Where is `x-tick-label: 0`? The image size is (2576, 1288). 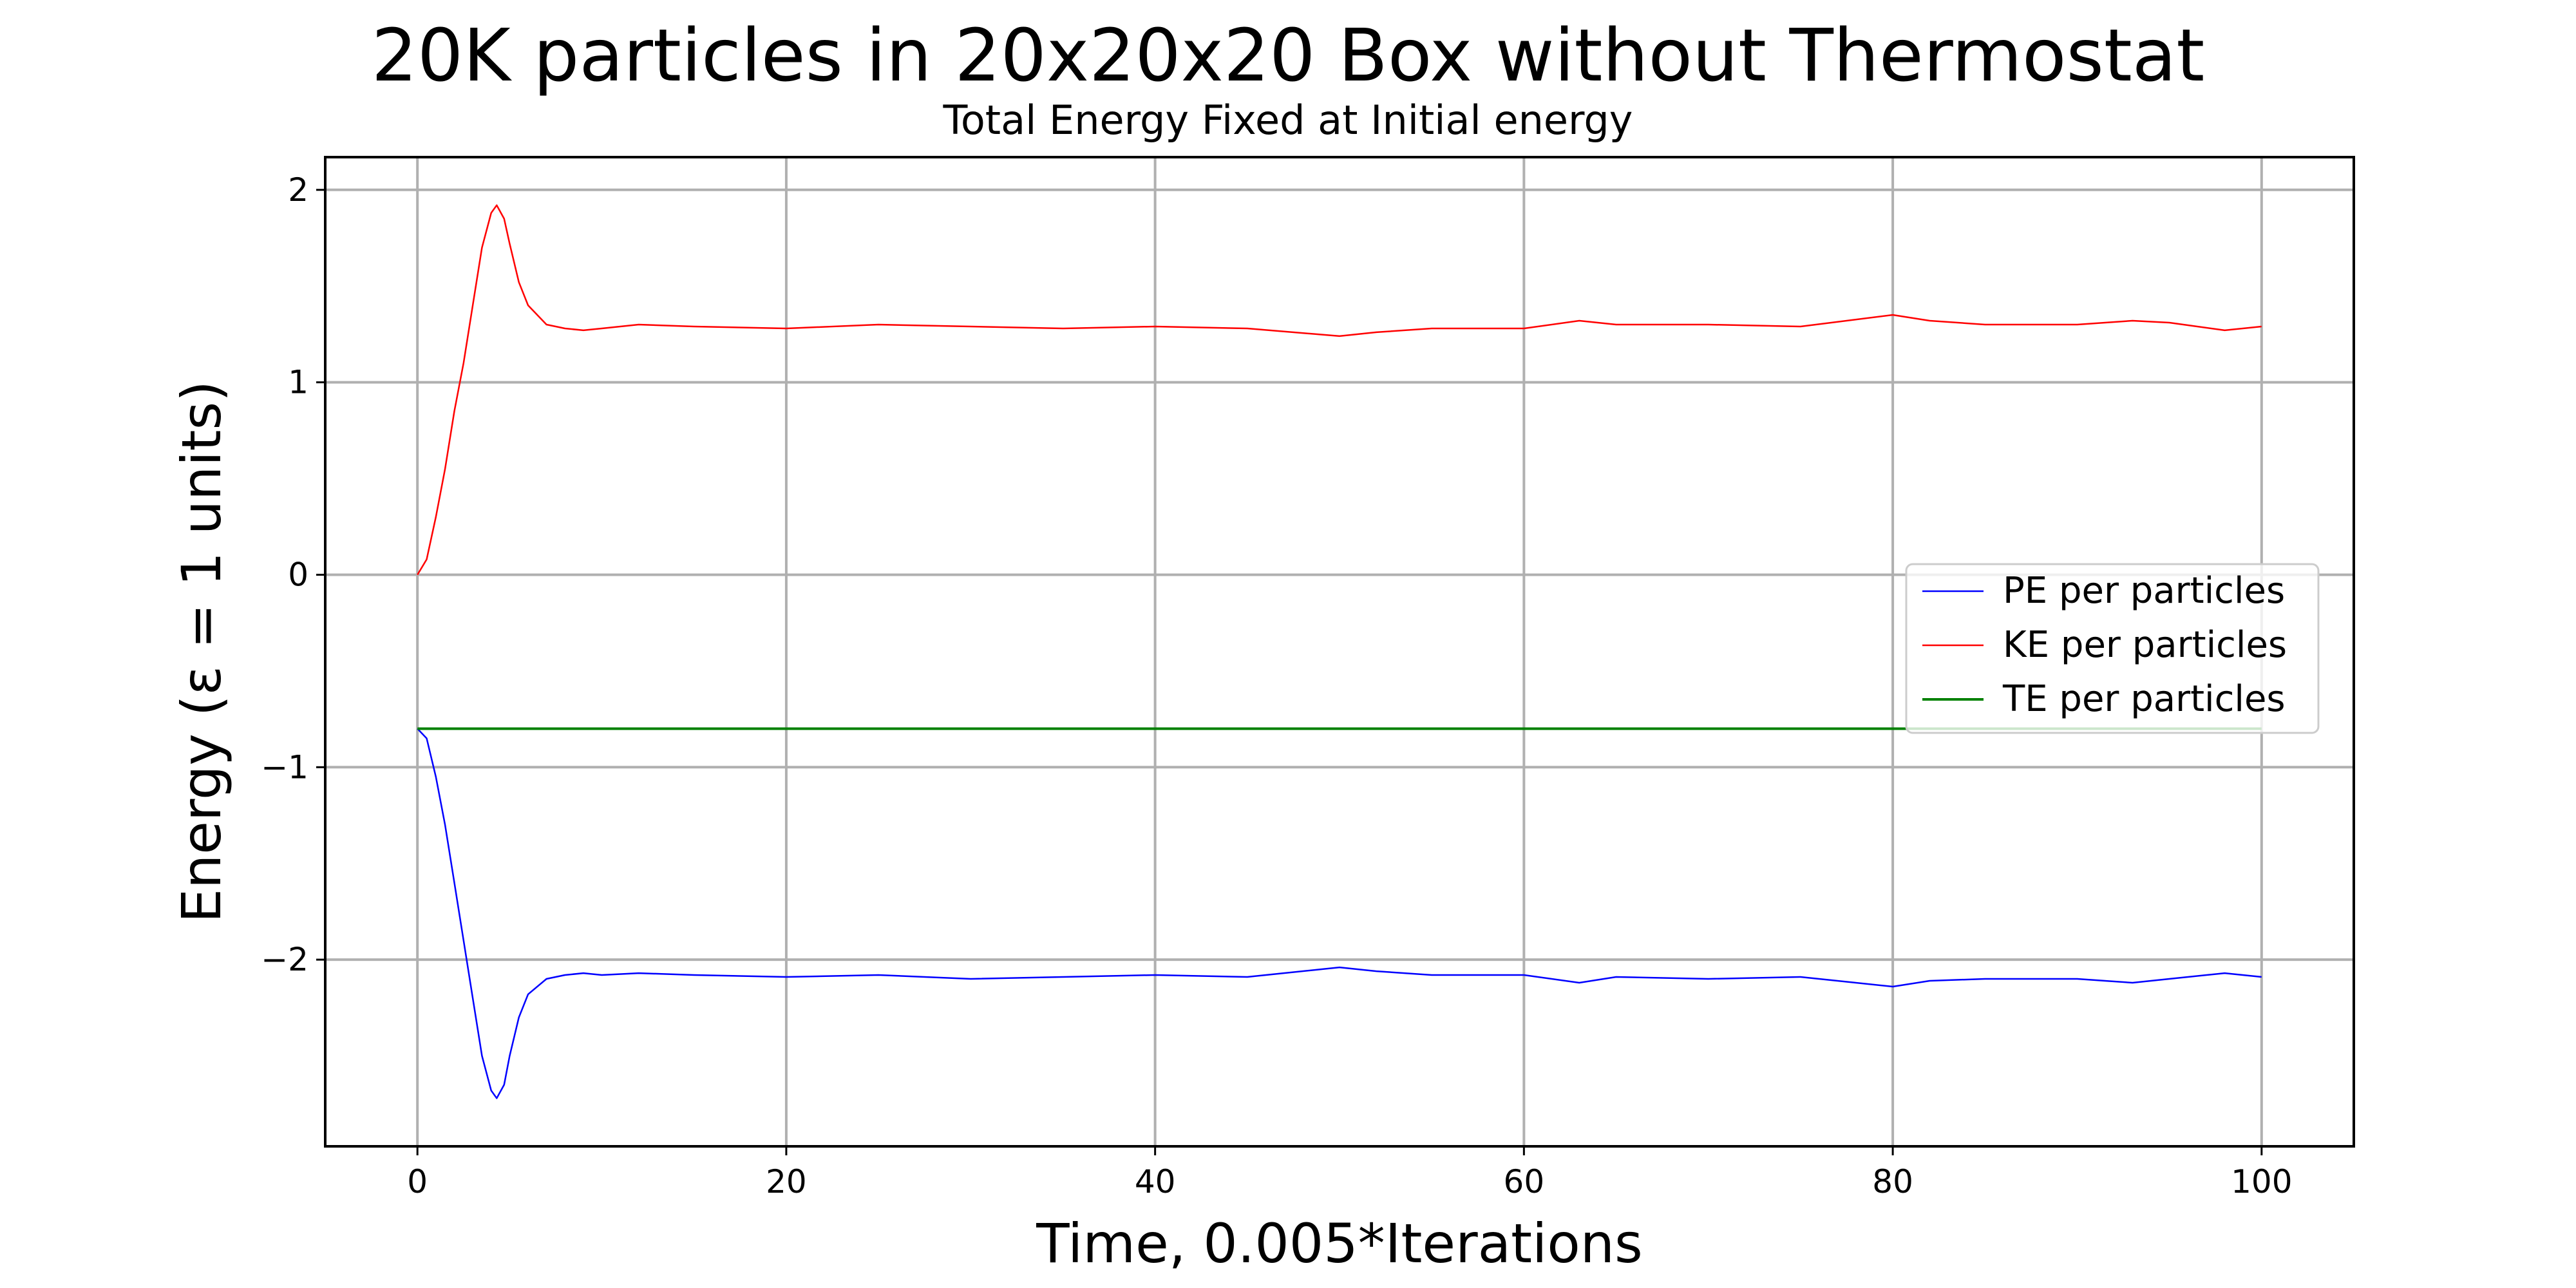
x-tick-label: 0 is located at coordinates (417, 1181).